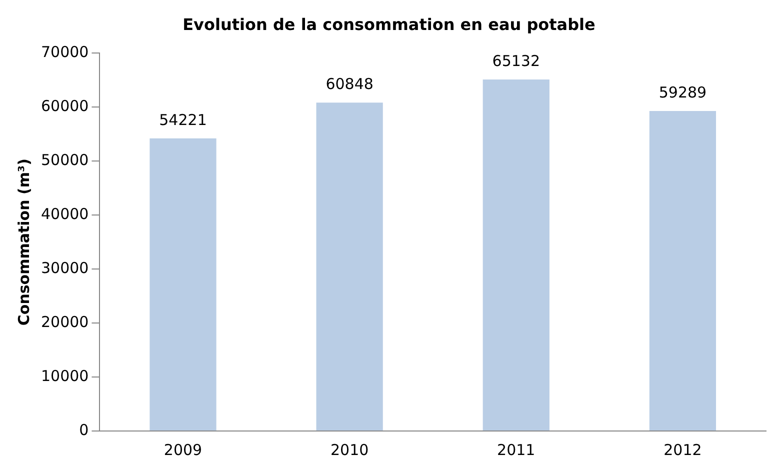 The height and width of the screenshot is (475, 784). What do you see at coordinates (349, 449) in the screenshot?
I see `x-tick-label: 2010` at bounding box center [349, 449].